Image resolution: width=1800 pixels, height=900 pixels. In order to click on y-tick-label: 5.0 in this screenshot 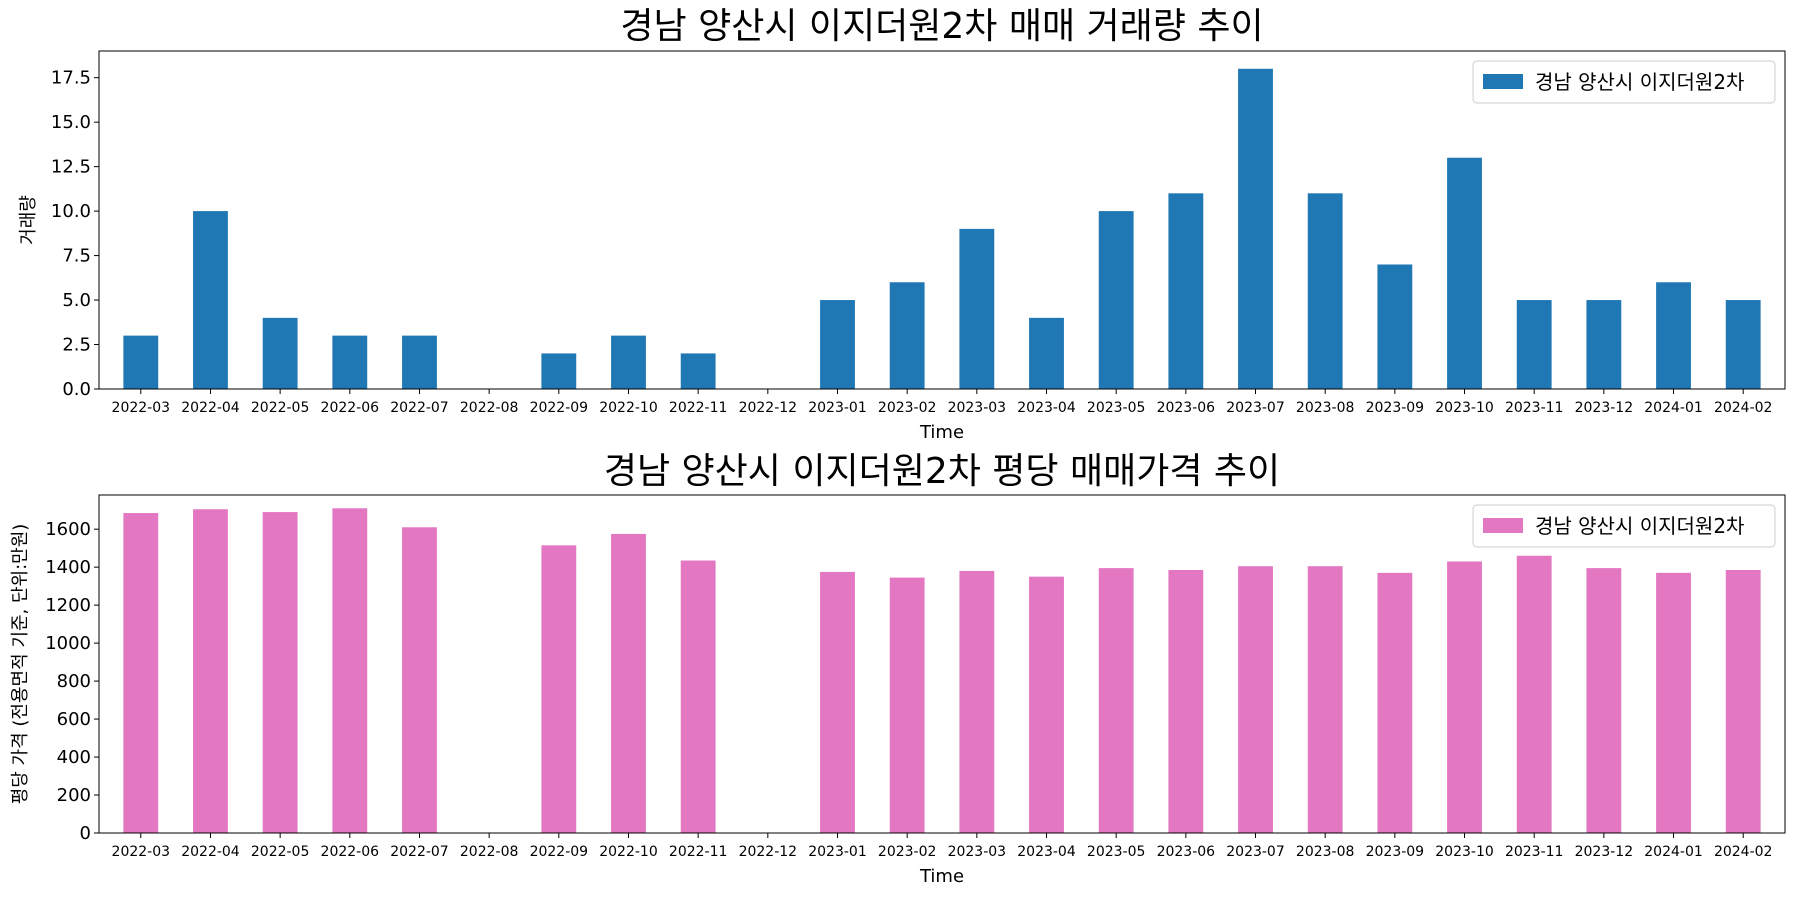, I will do `click(76, 300)`.